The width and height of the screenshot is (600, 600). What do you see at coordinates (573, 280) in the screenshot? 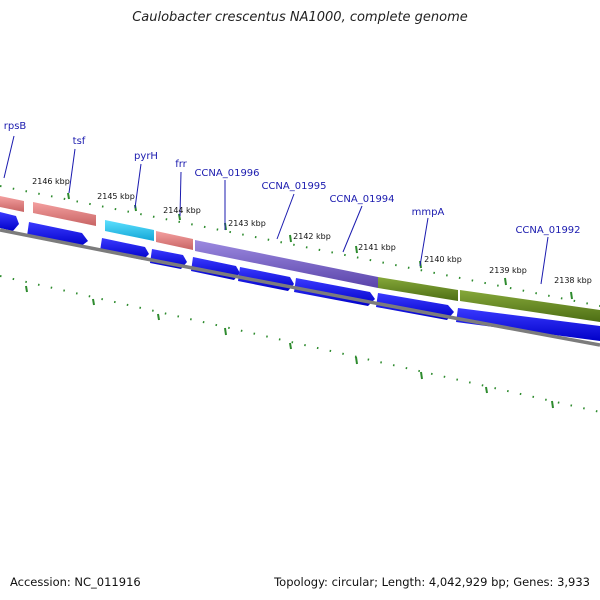
I see `position-label: 2138 kbp` at bounding box center [573, 280].